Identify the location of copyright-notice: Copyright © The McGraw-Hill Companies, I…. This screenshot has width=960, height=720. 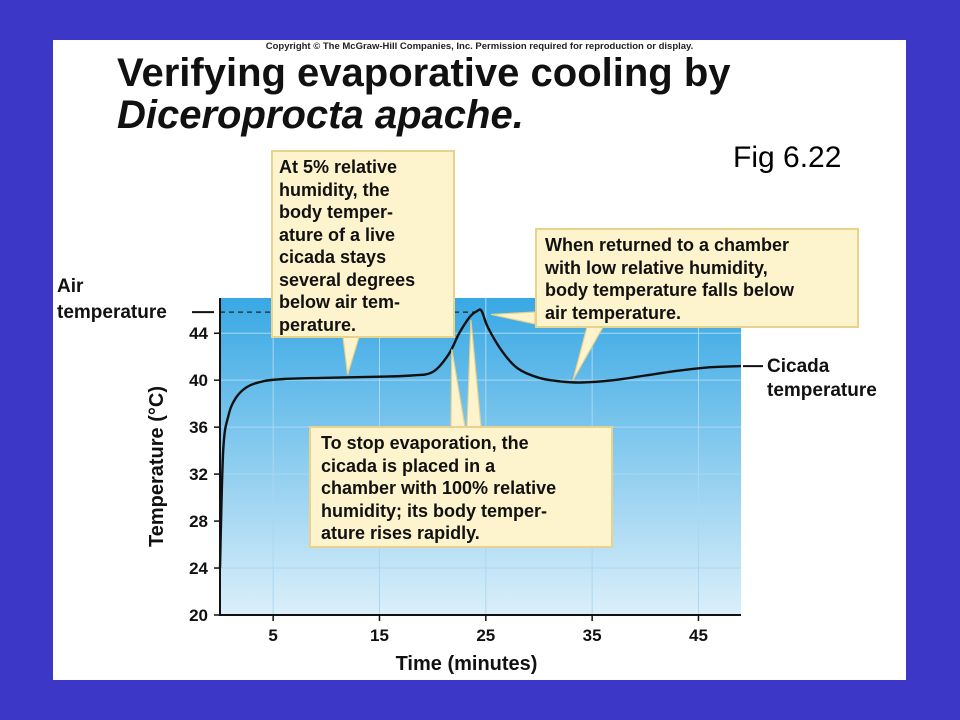
(479, 46).